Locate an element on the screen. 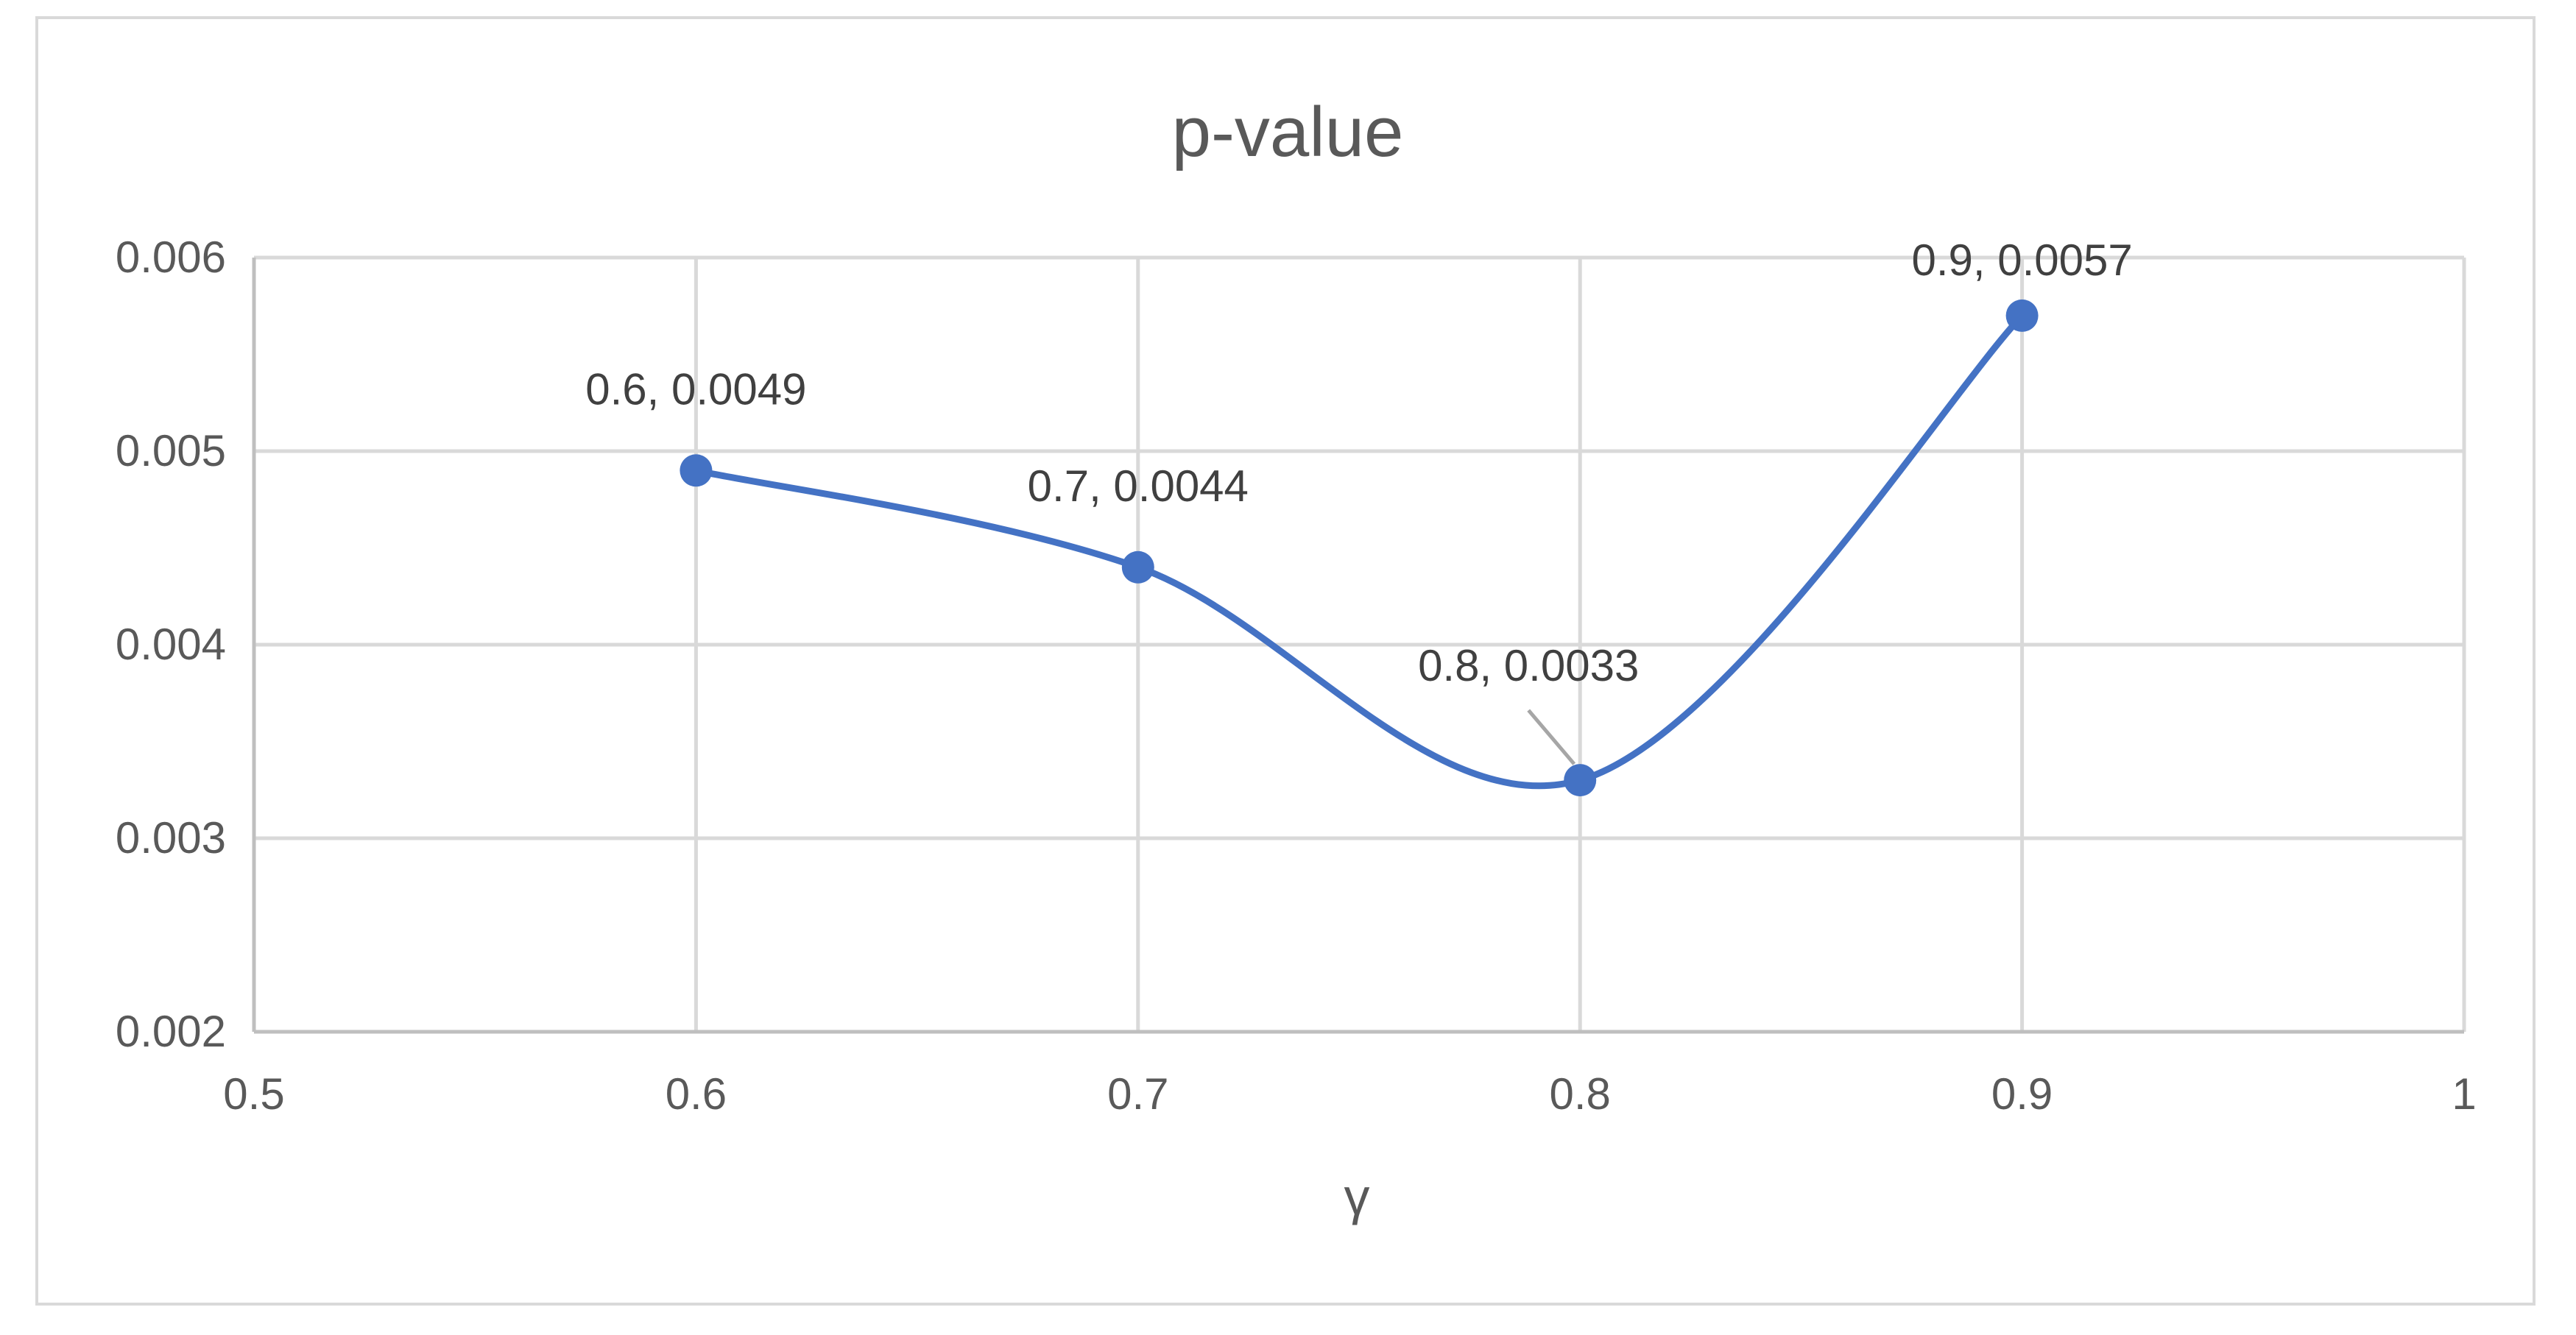 This screenshot has height=1335, width=2576. x-axis-label: γ is located at coordinates (1357, 1196).